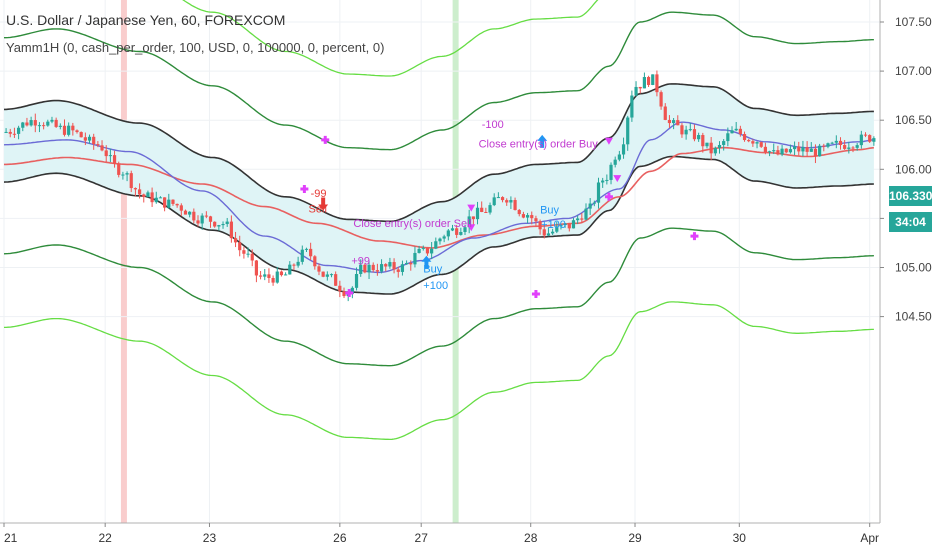  What do you see at coordinates (913, 268) in the screenshot?
I see `price-tick-label: 105.000` at bounding box center [913, 268].